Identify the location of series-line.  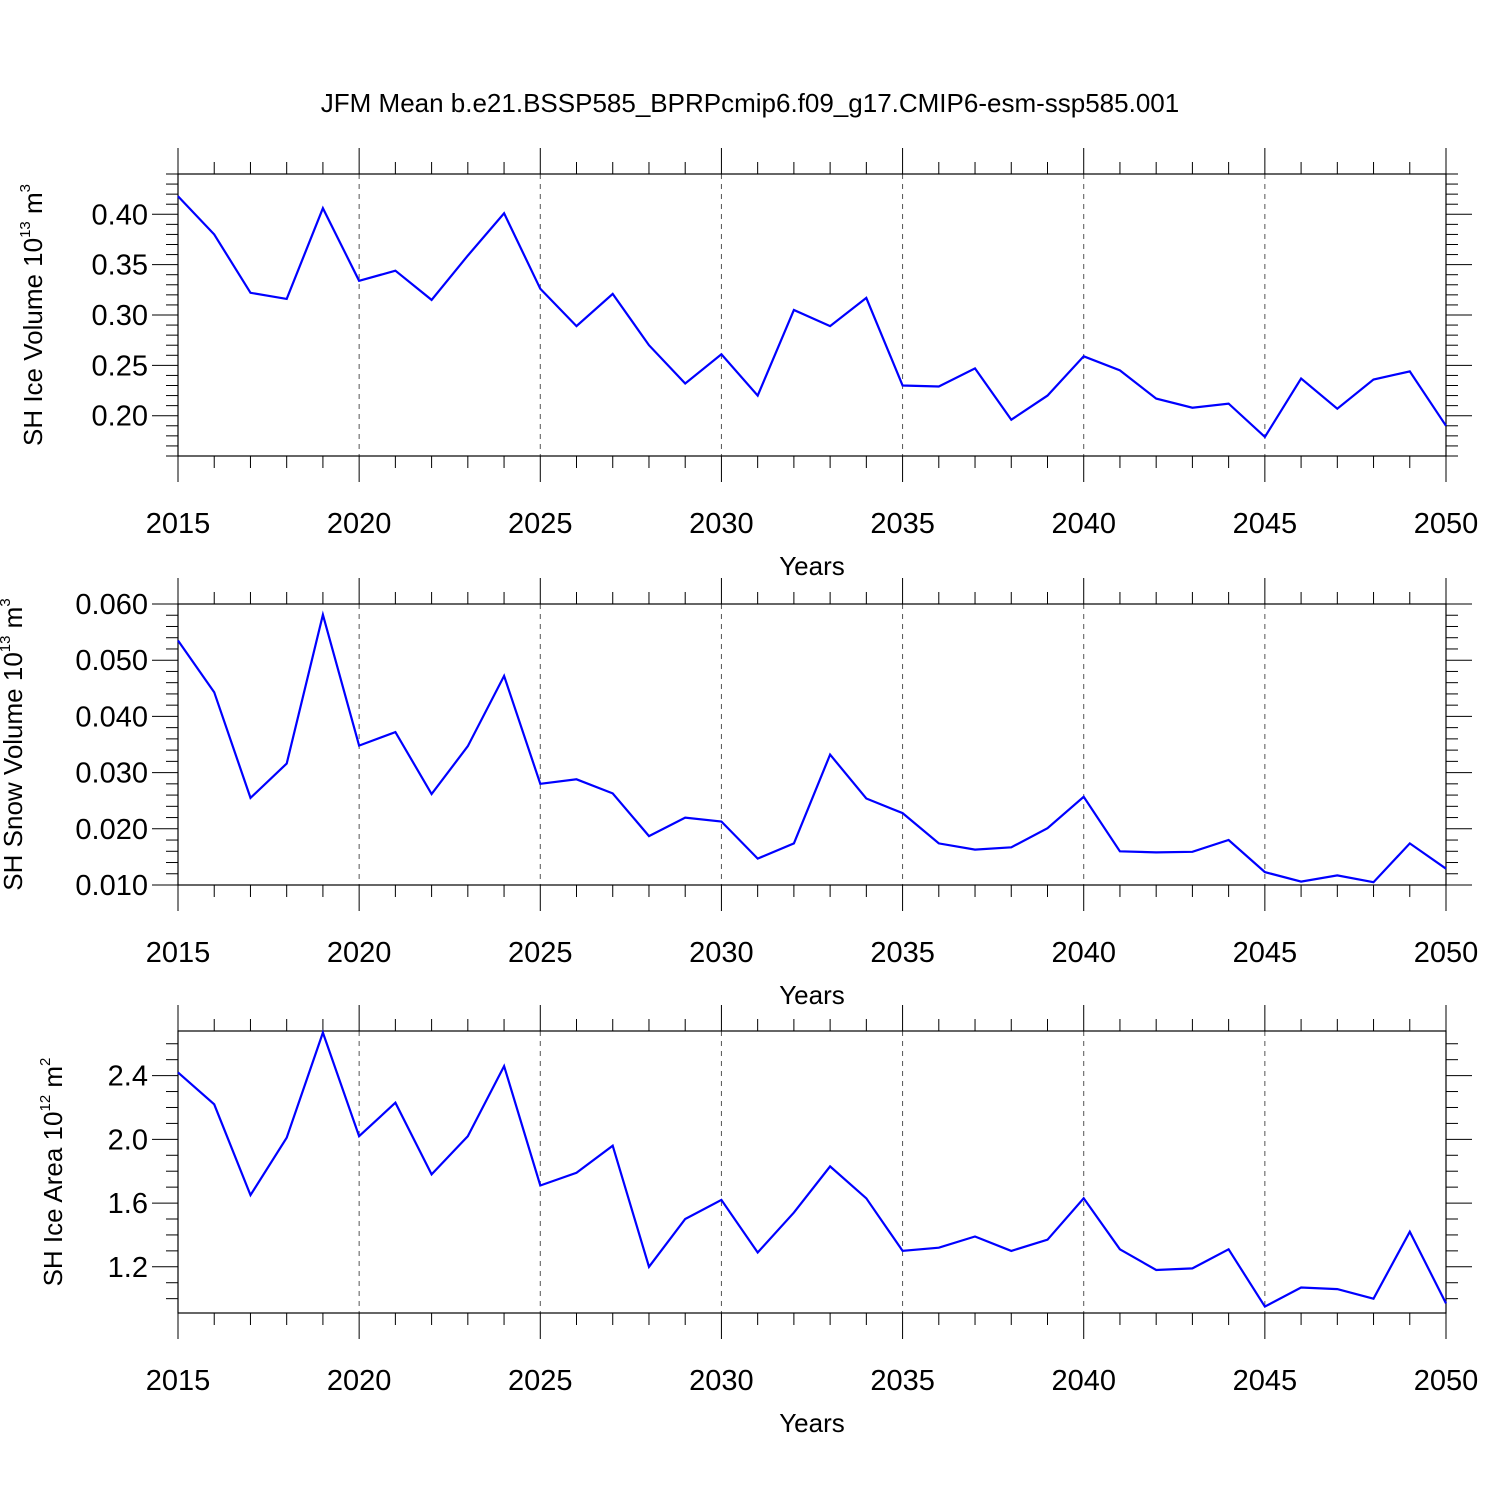
(812, 317).